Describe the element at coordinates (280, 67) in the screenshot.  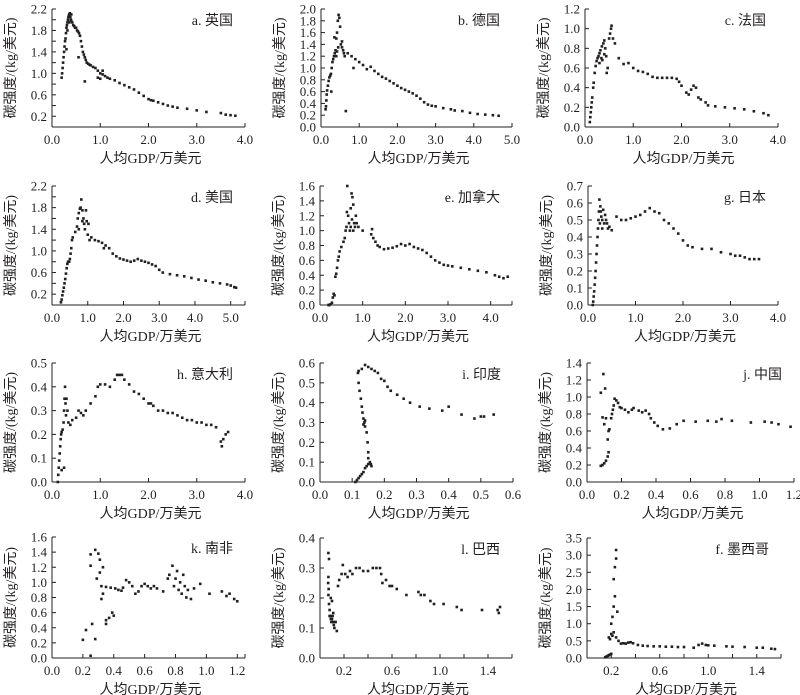
I see `y-axis-title: 碳强度/(kg/美元)` at that location.